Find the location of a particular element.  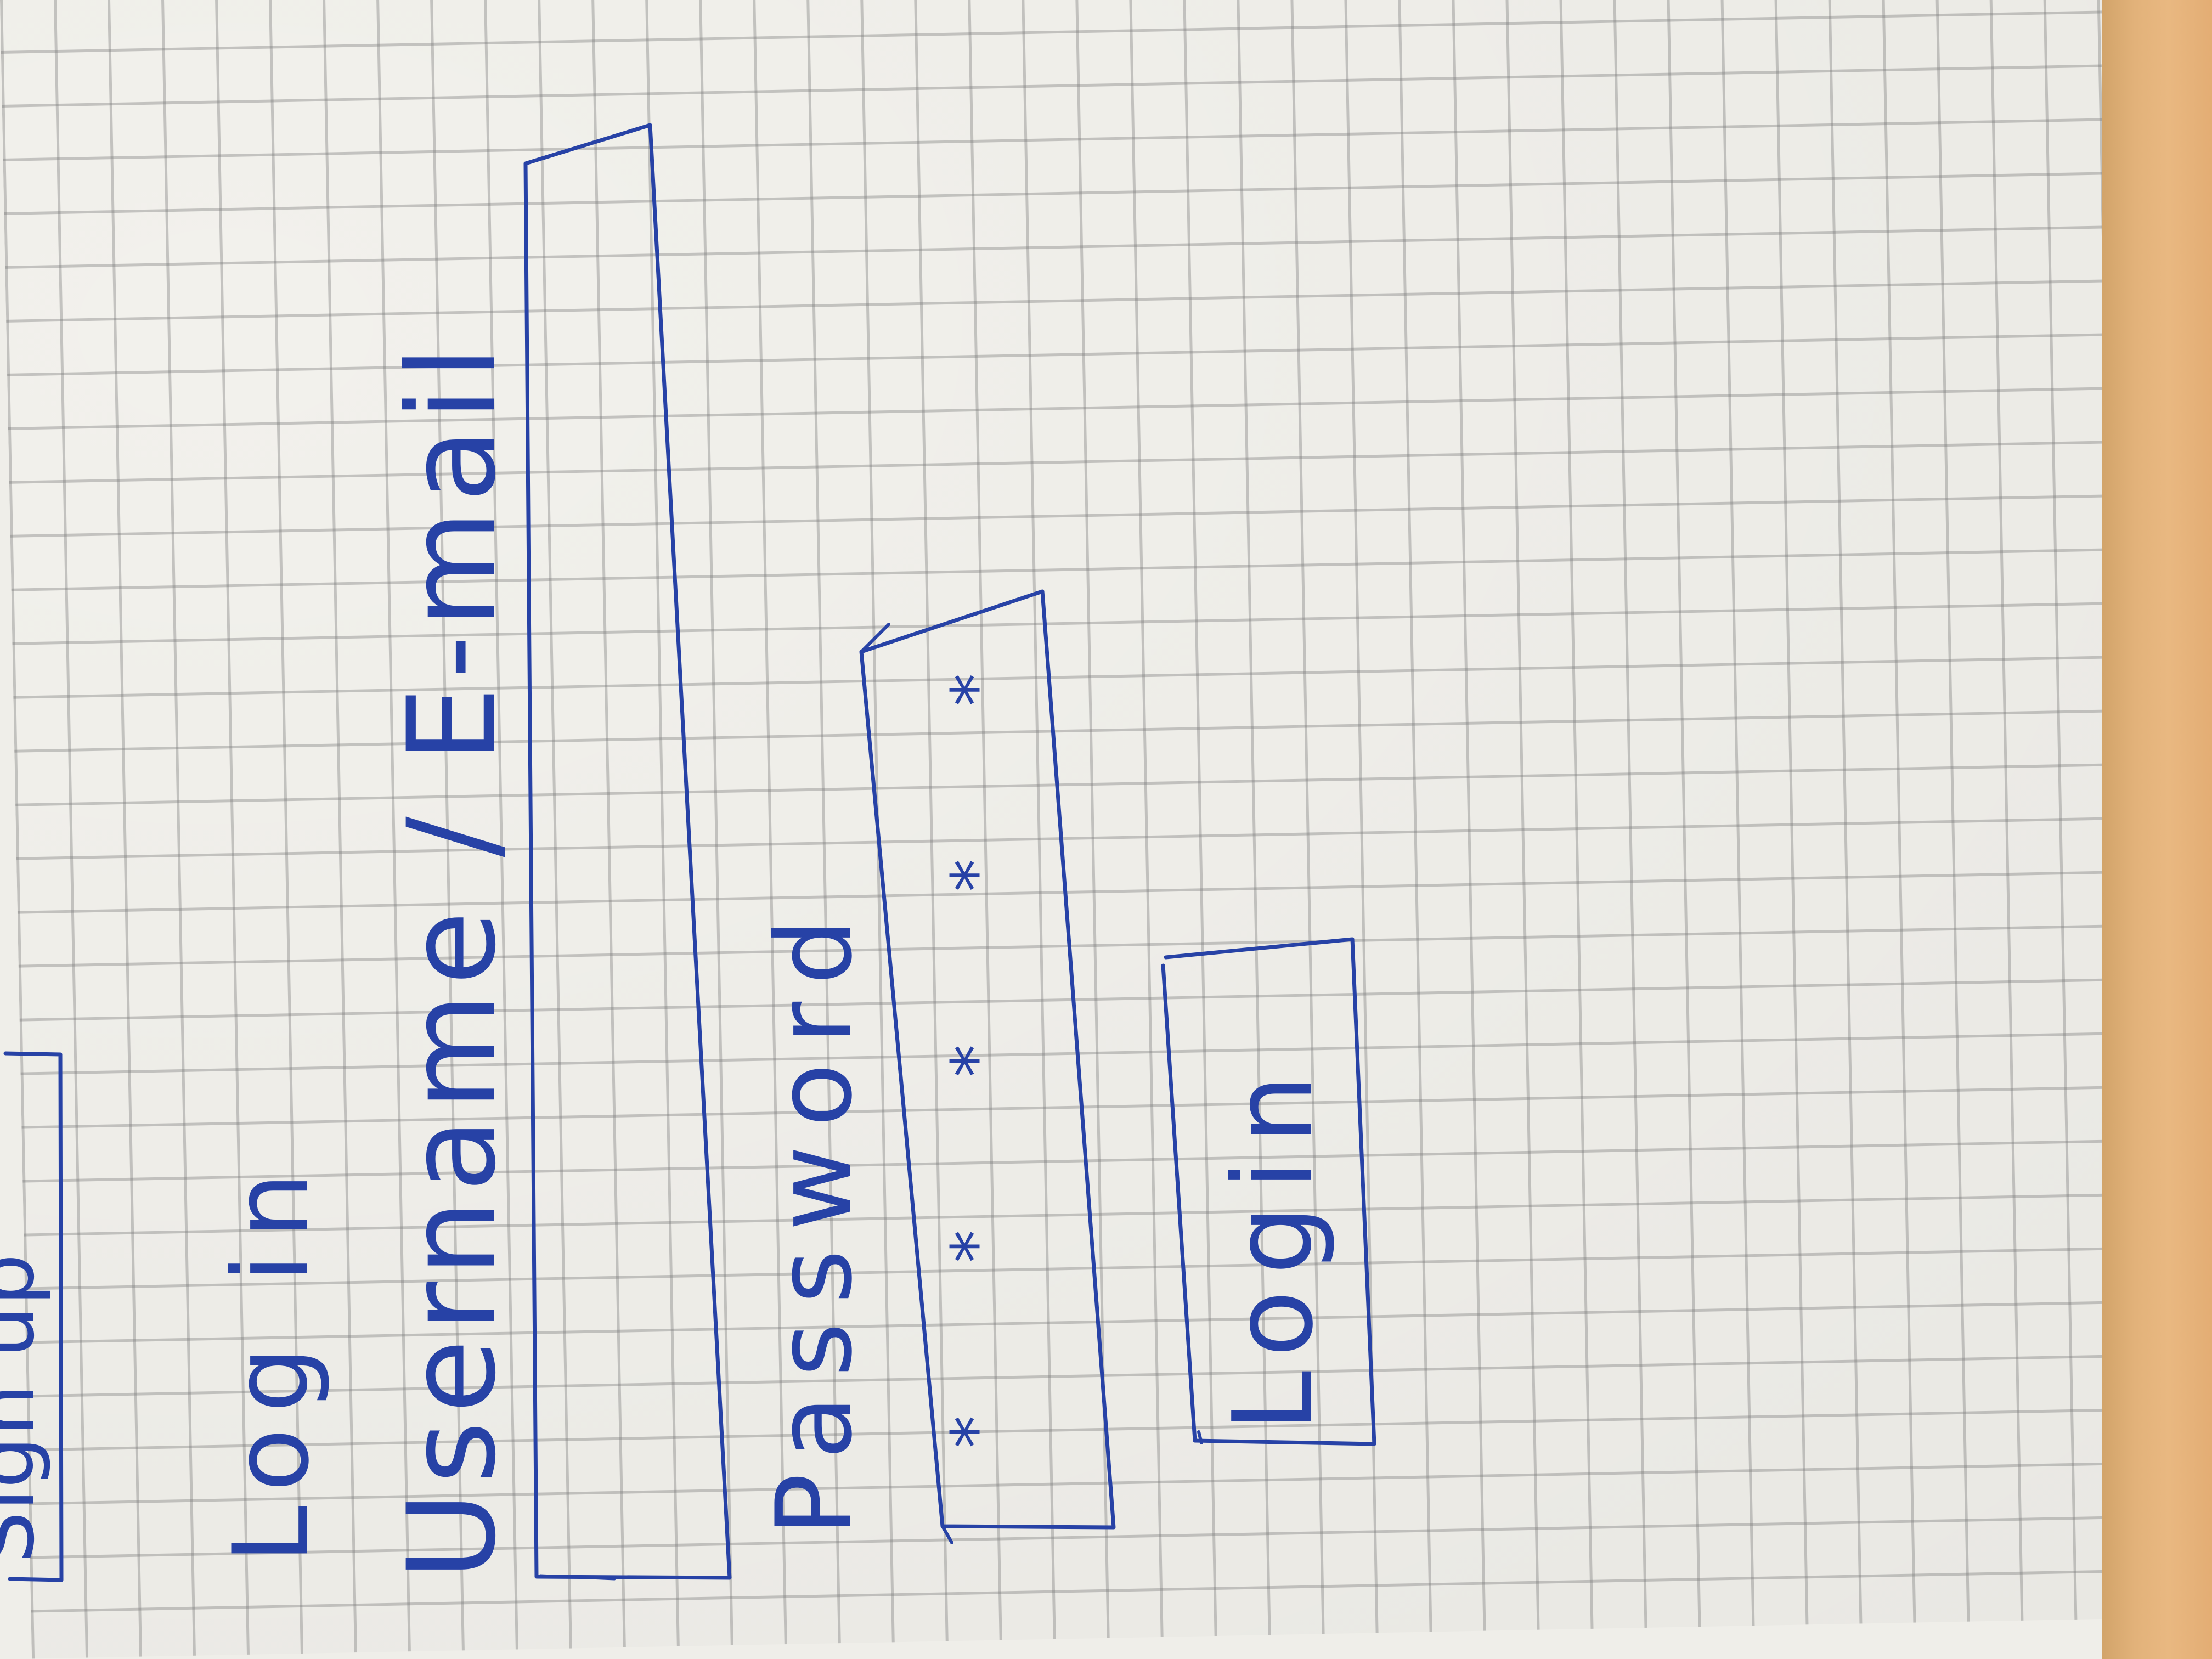

password-label: Password is located at coordinates (814, 1218).